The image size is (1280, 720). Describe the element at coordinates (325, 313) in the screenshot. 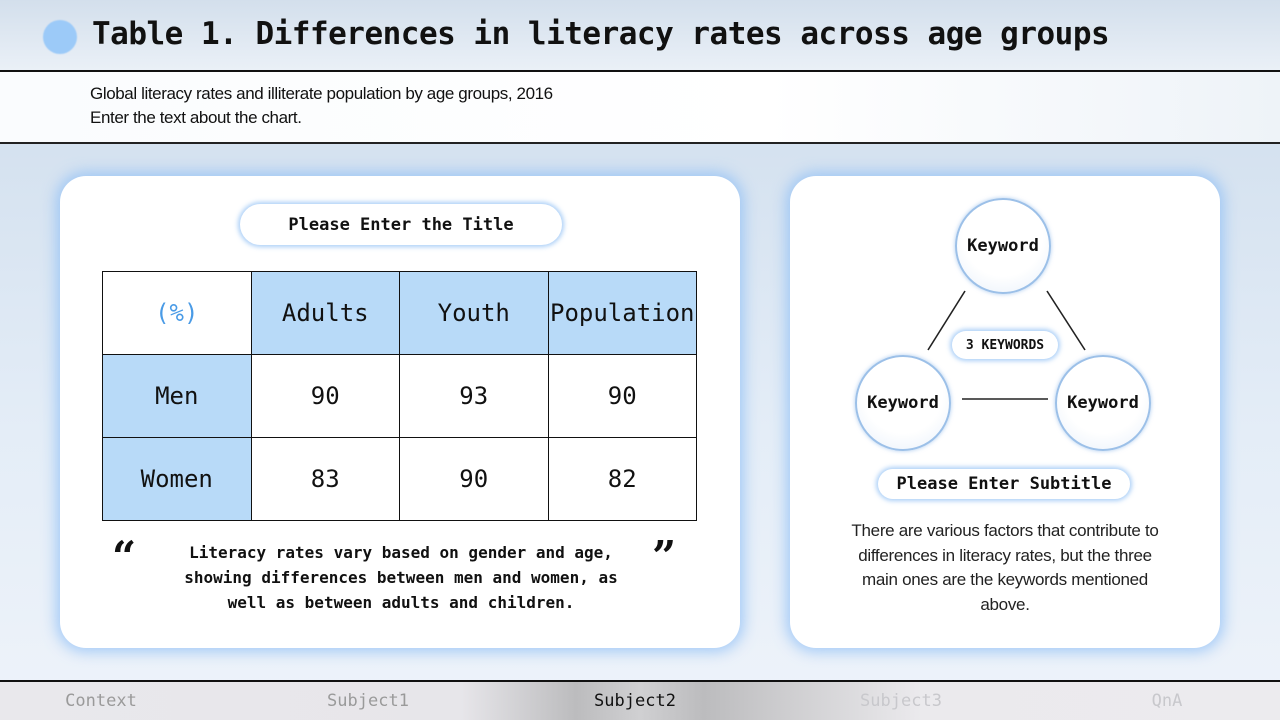

I see `column-header: Adults` at that location.